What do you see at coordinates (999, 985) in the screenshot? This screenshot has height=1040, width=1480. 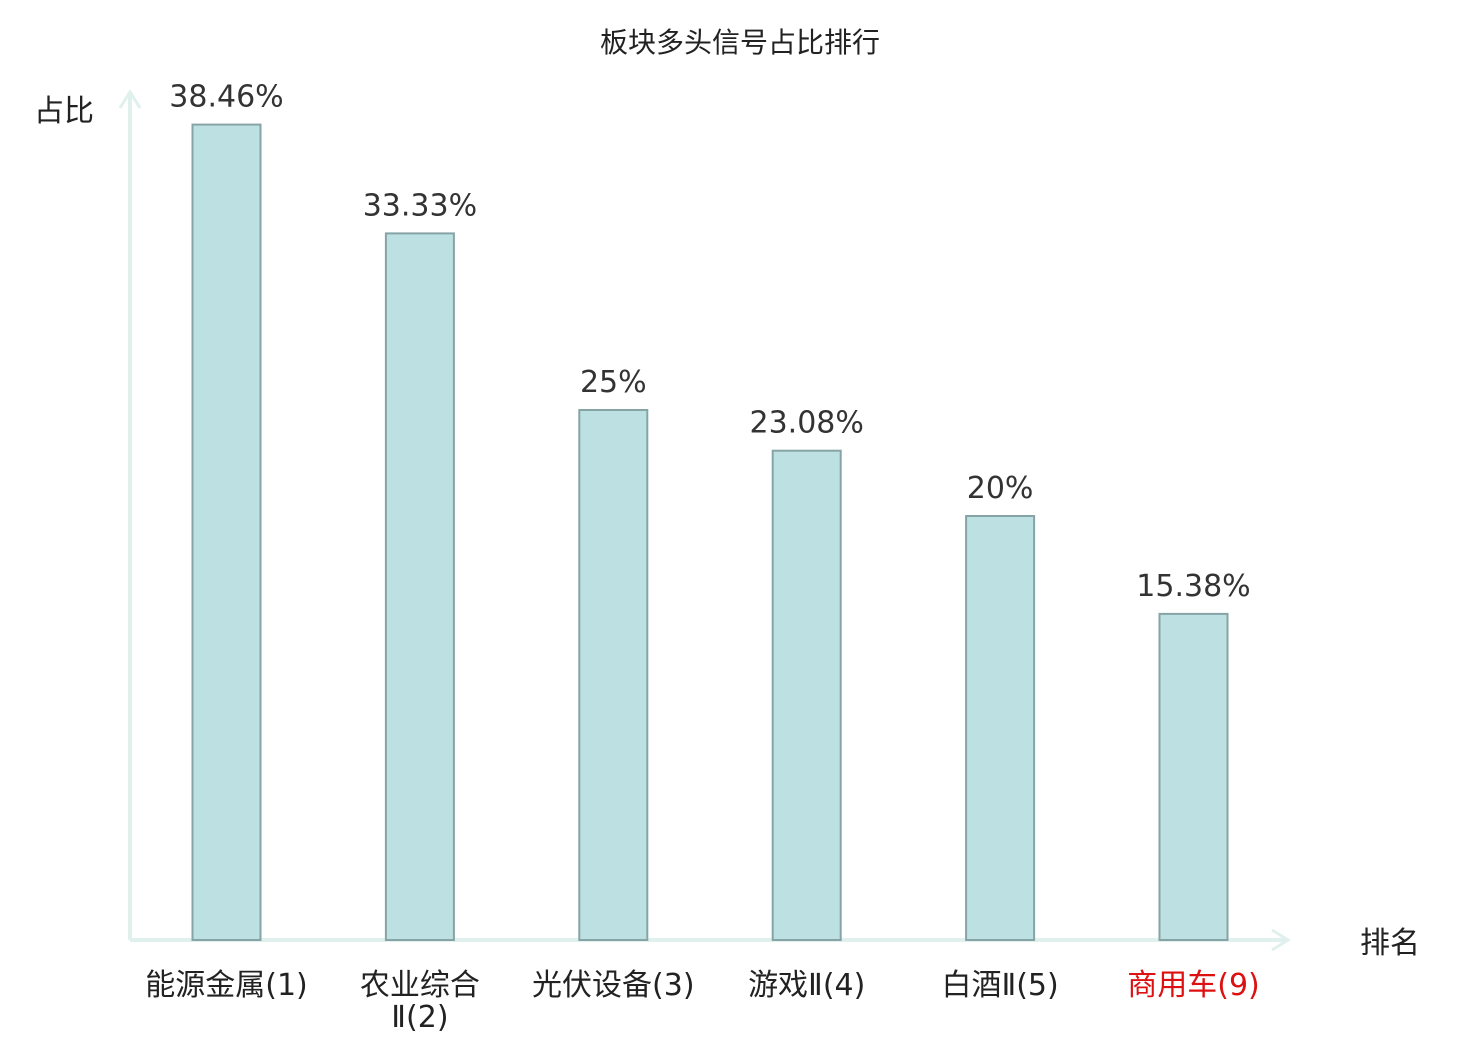 I see `category-label-5: 白酒Ⅱ(5)` at bounding box center [999, 985].